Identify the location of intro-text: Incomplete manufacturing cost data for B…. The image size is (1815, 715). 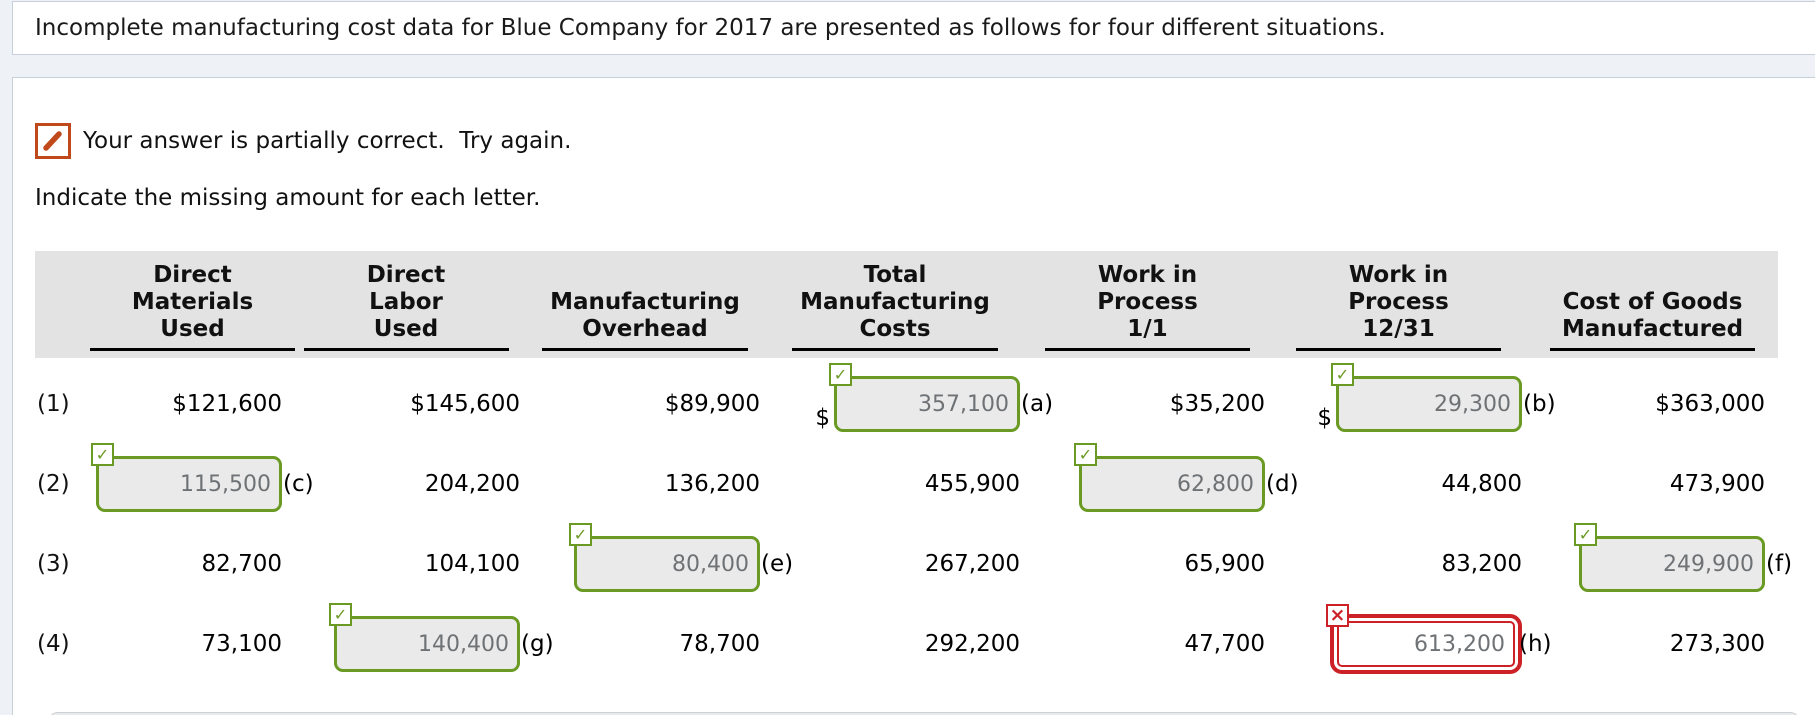
(710, 28).